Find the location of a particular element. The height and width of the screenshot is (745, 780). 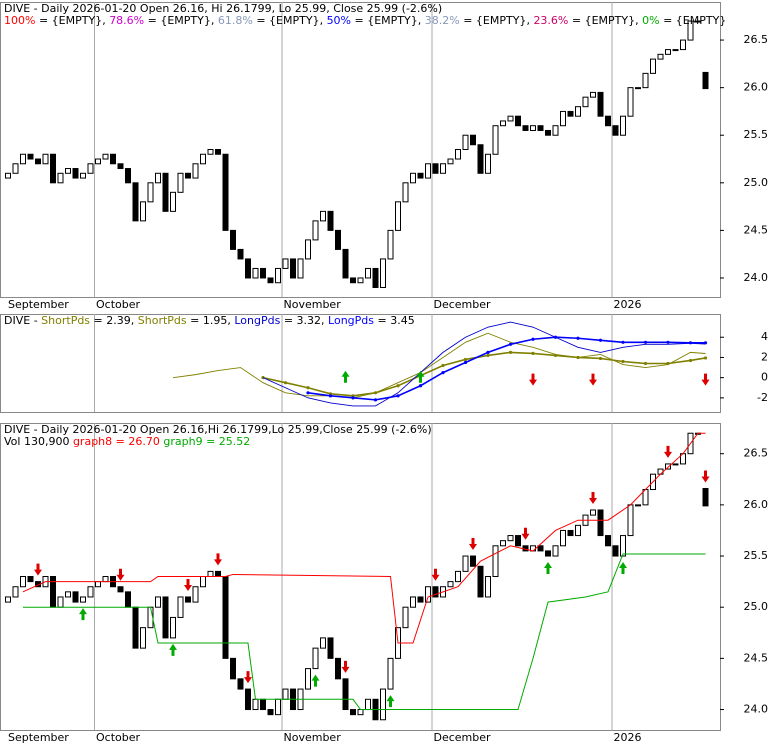

y-tick-label: 26.0 is located at coordinates (756, 87).